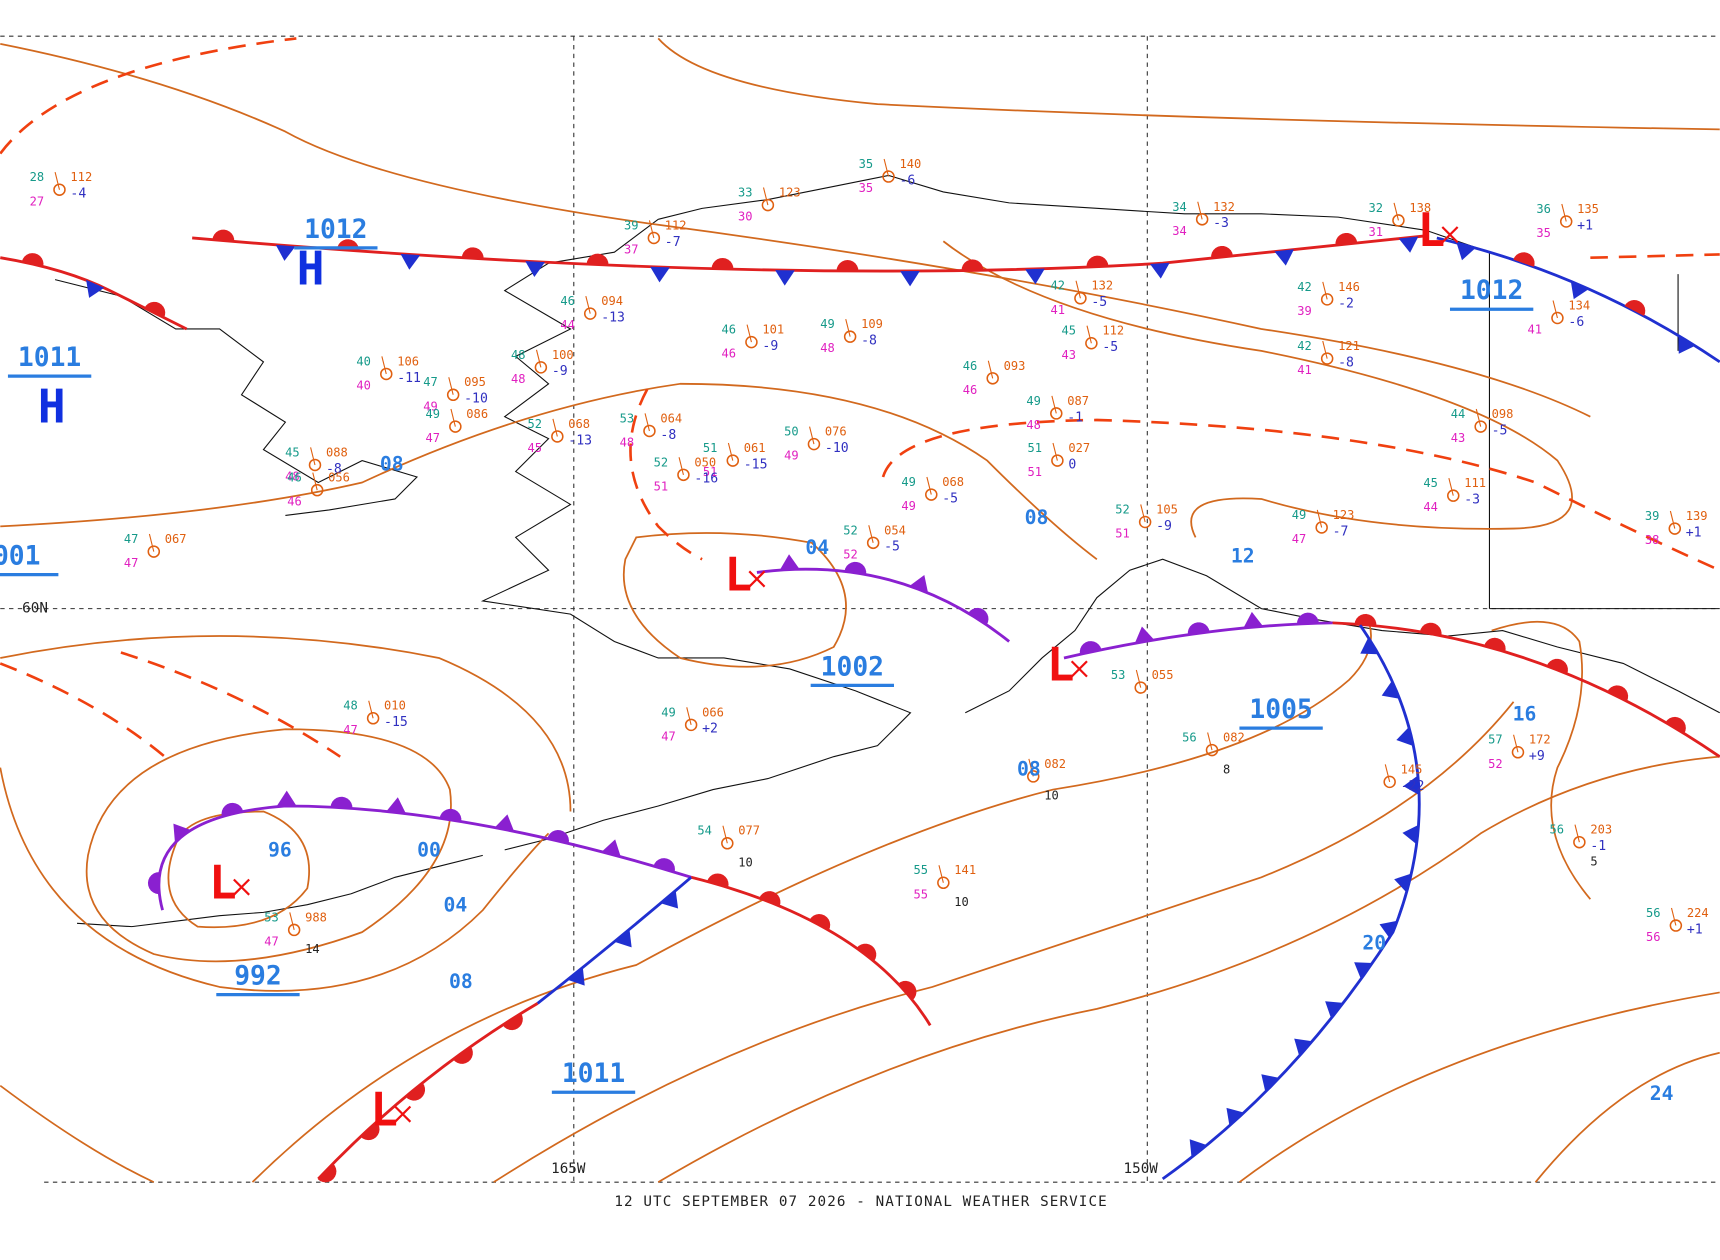  What do you see at coordinates (1221, 223) in the screenshot?
I see `station-tendency: -3` at bounding box center [1221, 223].